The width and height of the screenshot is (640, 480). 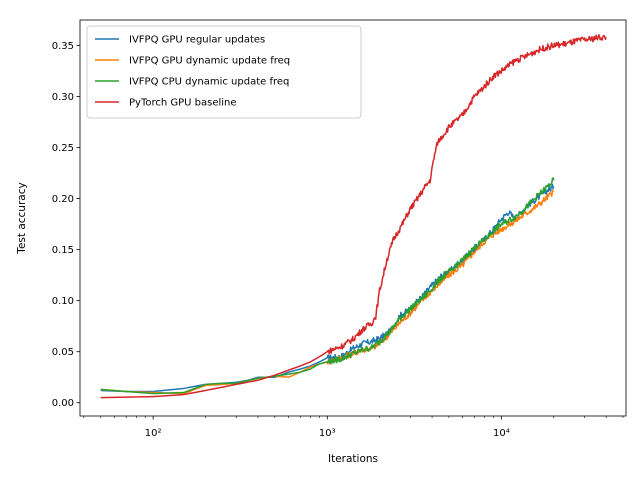 I want to click on legend-entry: IVFPQ CPU dynamic update freq, so click(x=209, y=82).